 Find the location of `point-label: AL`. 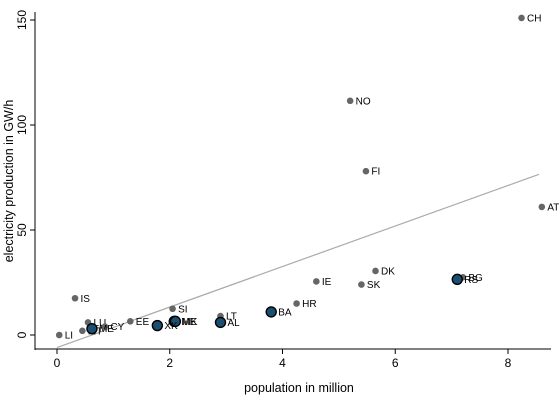

point-label: AL is located at coordinates (233, 323).